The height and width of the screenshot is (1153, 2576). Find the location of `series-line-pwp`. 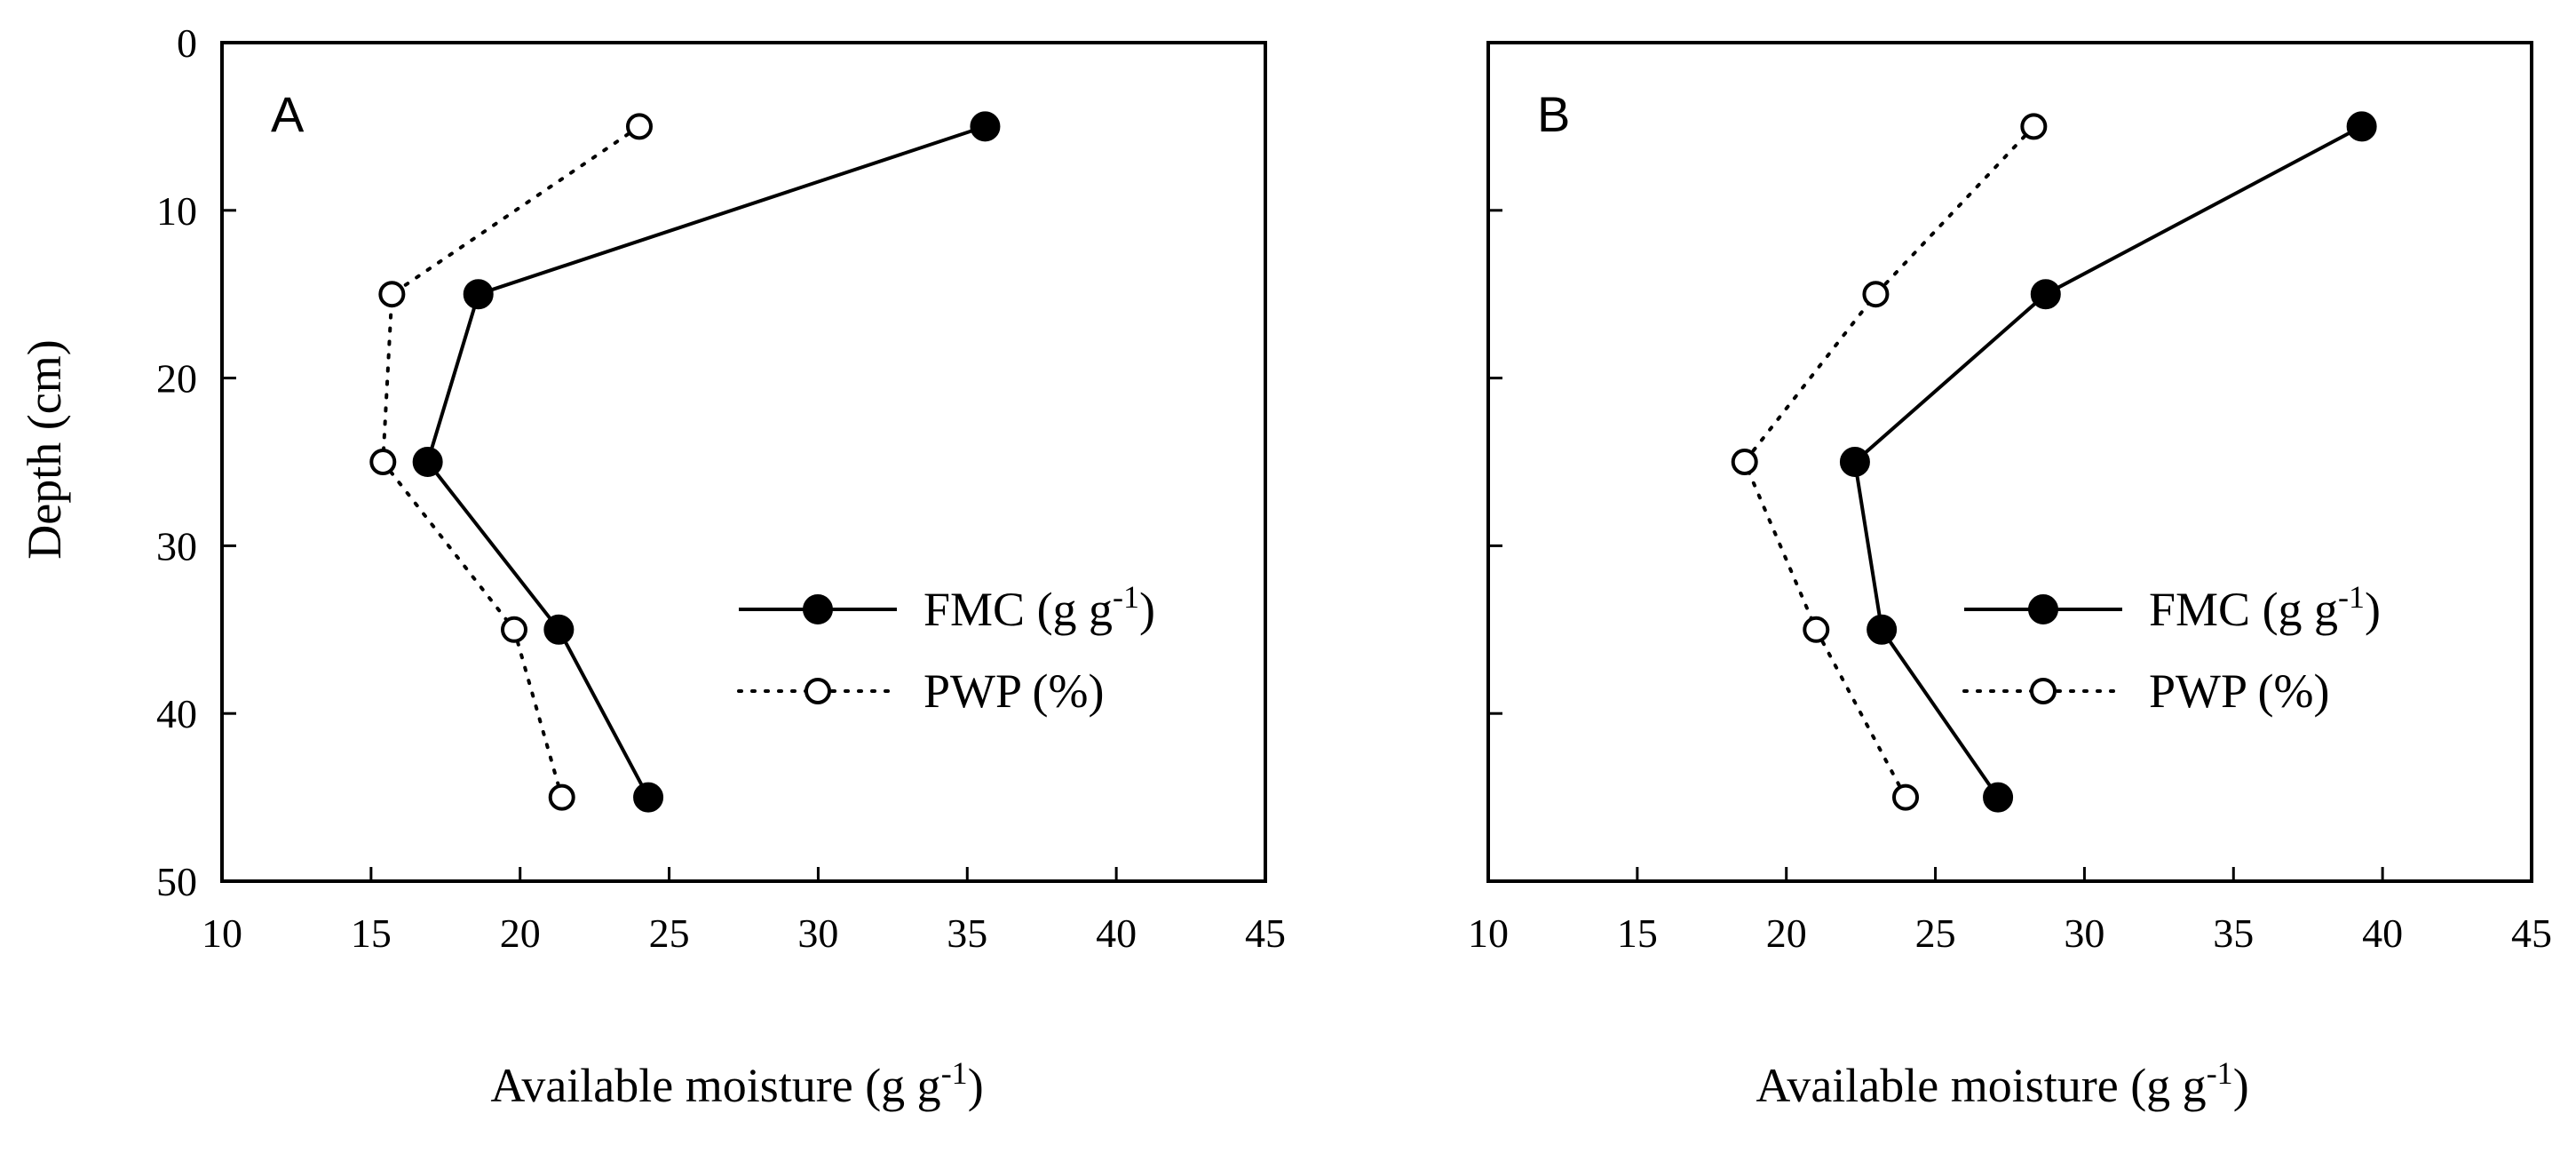

series-line-pwp is located at coordinates (1889, 462).